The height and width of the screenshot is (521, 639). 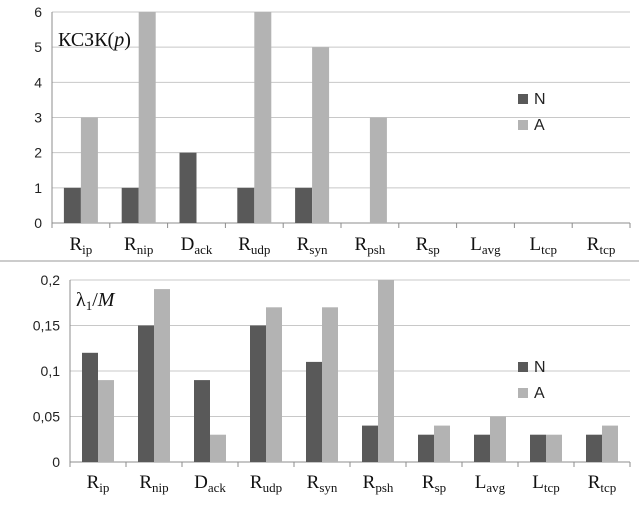 I want to click on chart-title: КСЗК(p), so click(x=94, y=40).